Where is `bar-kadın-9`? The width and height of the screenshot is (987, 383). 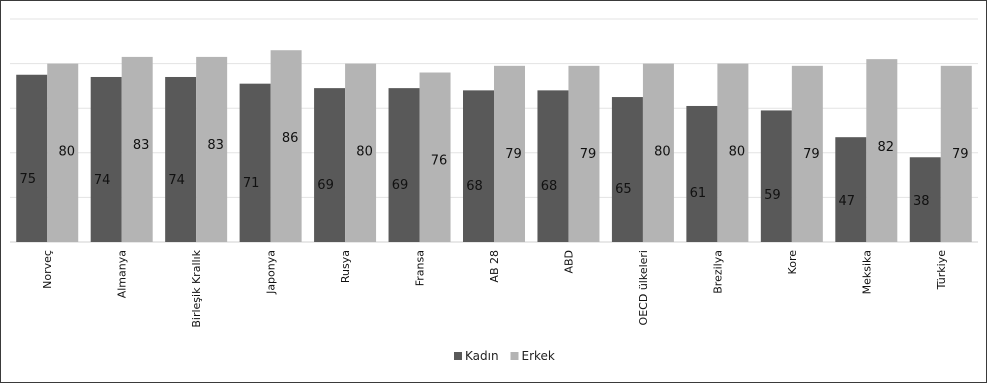
bar-kadın-9 is located at coordinates (702, 173).